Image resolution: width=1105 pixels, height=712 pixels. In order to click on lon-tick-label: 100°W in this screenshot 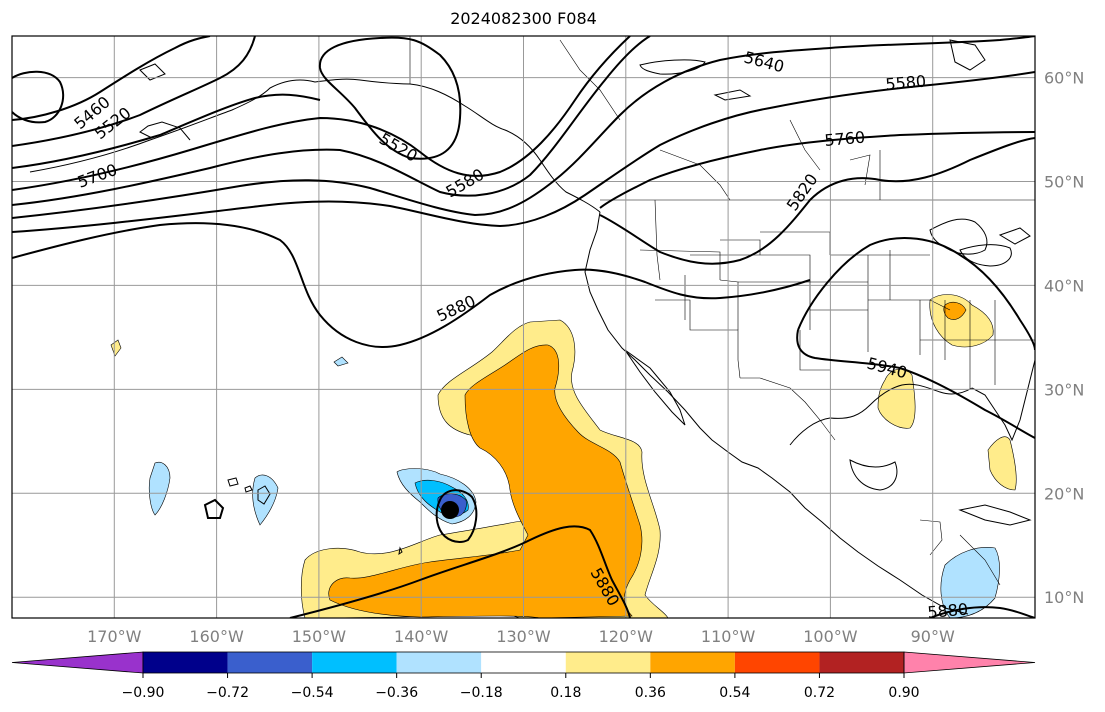, I will do `click(830, 636)`.